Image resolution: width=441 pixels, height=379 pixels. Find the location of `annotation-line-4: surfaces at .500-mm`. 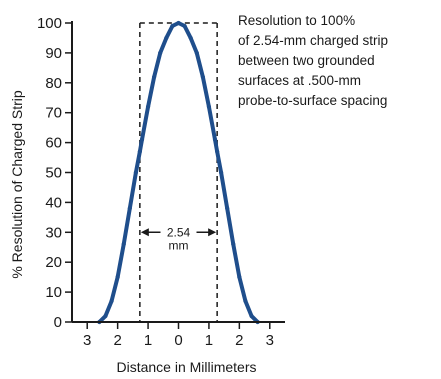

annotation-line-4: surfaces at .500-mm is located at coordinates (299, 80).